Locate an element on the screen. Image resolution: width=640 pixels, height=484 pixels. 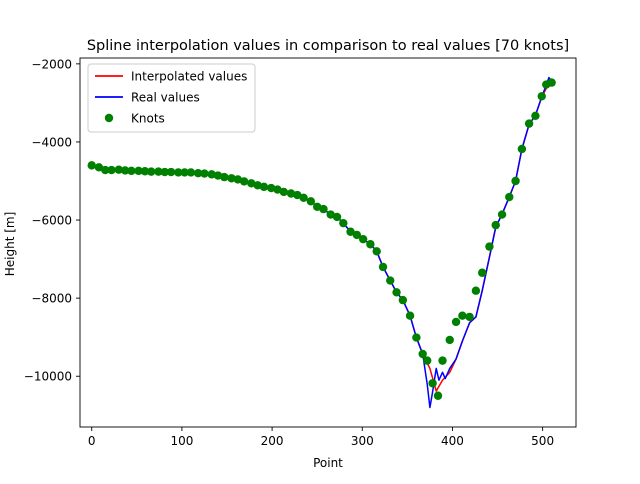
legend-swatch is located at coordinates (109, 118).